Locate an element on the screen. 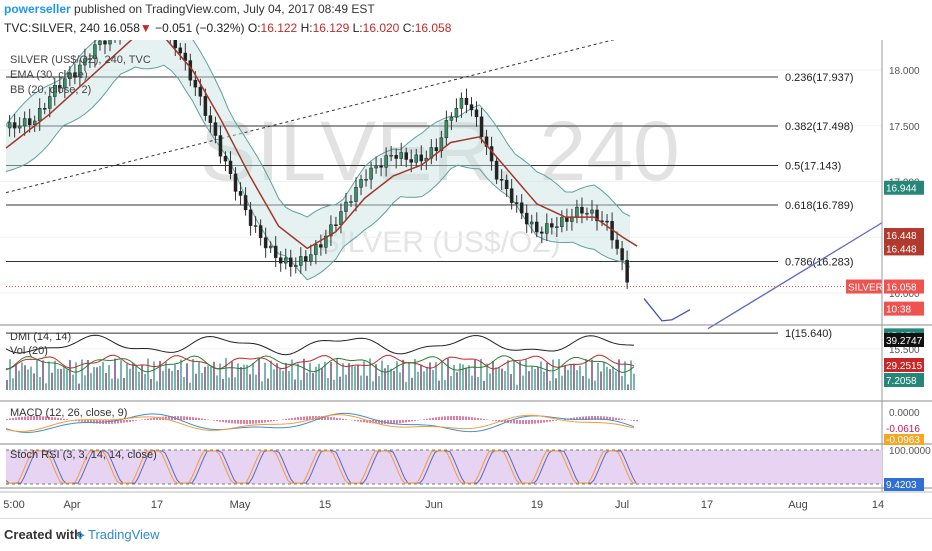 The image size is (932, 551). time-tick-label: 17 is located at coordinates (157, 505).